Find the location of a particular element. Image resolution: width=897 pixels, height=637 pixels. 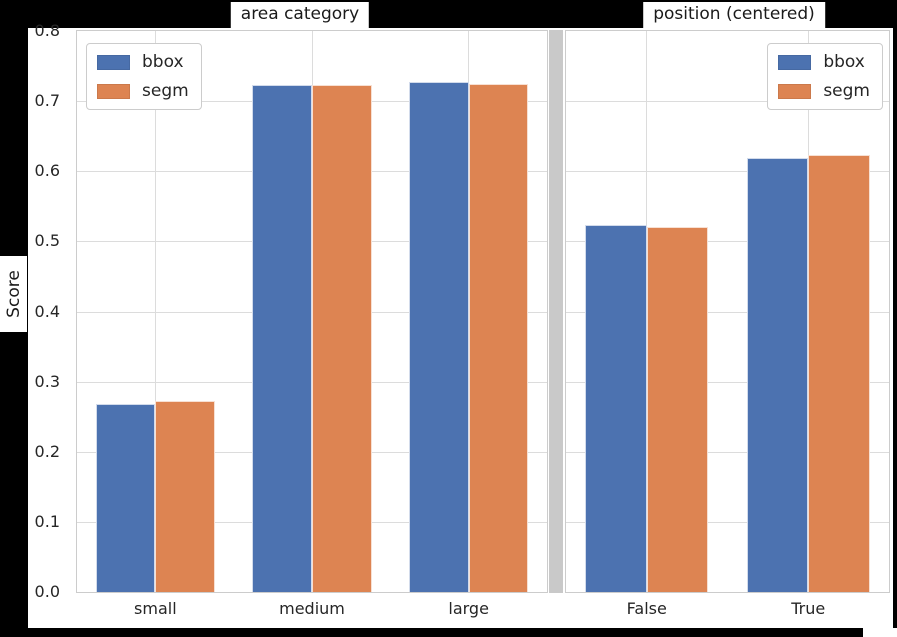

gridline-vertical is located at coordinates (155, 311).